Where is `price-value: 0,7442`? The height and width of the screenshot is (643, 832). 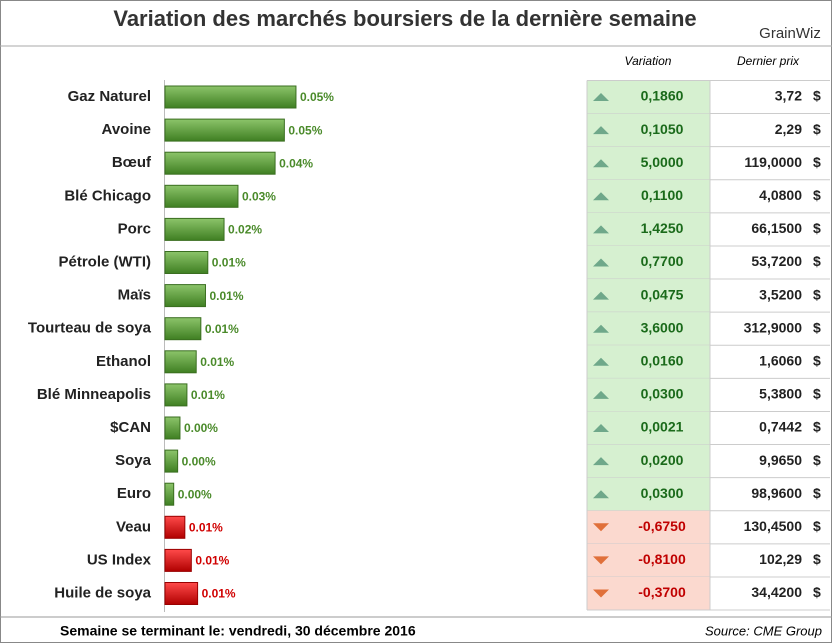
price-value: 0,7442 is located at coordinates (780, 427).